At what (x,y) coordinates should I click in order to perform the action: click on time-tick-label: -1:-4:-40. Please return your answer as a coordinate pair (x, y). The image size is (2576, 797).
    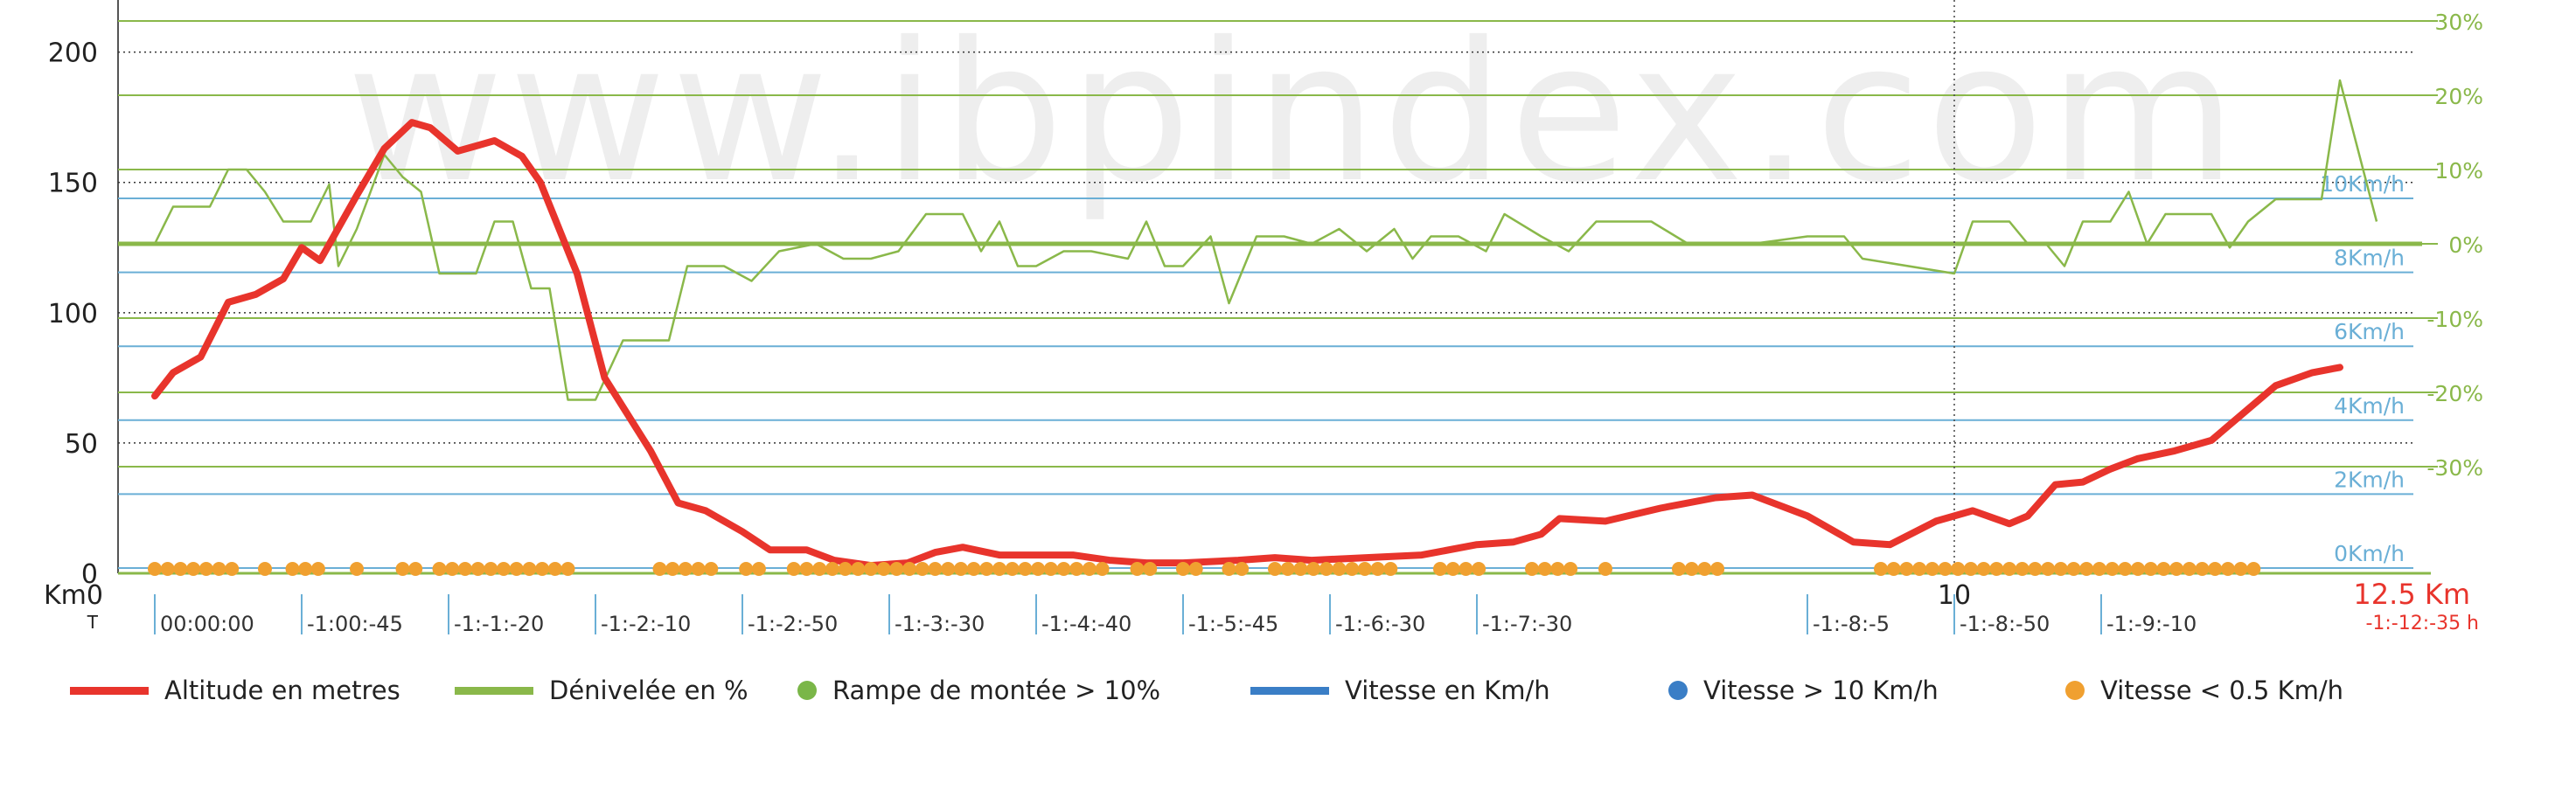
    Looking at the image, I should click on (1086, 624).